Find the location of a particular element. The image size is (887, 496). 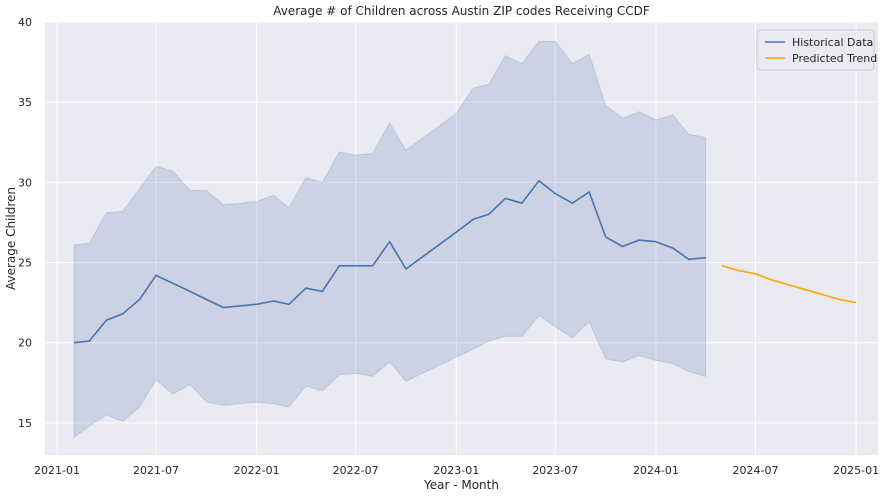

y-tick-labels: 15 20 25 30 35 40 is located at coordinates (25, 223).